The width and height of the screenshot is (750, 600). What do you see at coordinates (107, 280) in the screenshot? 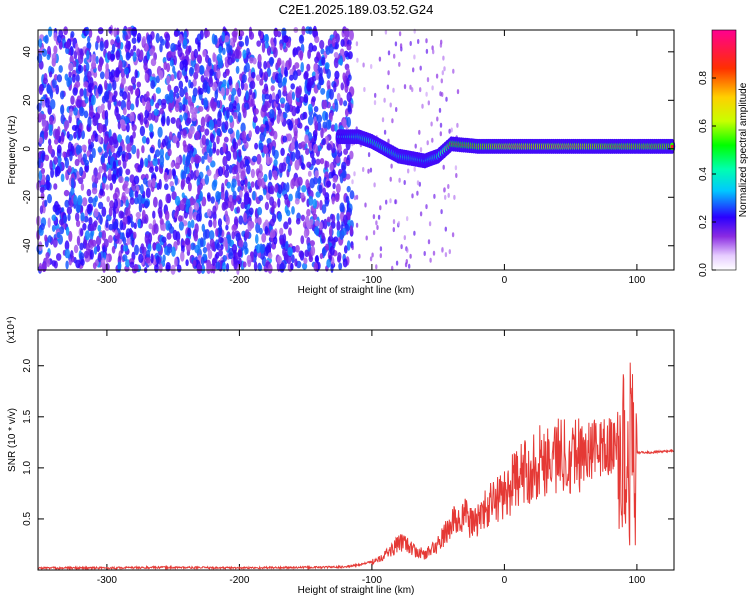
I see `spectrogram-xtick-label: -300` at bounding box center [107, 280].